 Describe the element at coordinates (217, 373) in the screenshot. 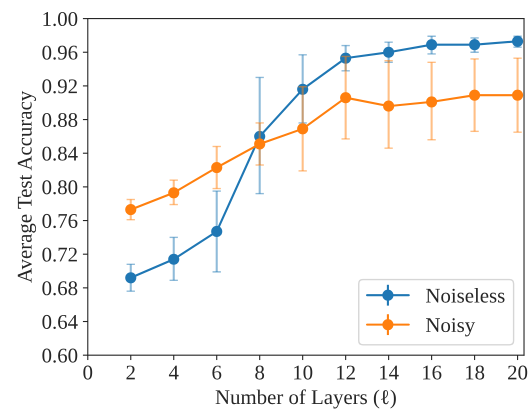

I see `x-tick-label: 6` at that location.